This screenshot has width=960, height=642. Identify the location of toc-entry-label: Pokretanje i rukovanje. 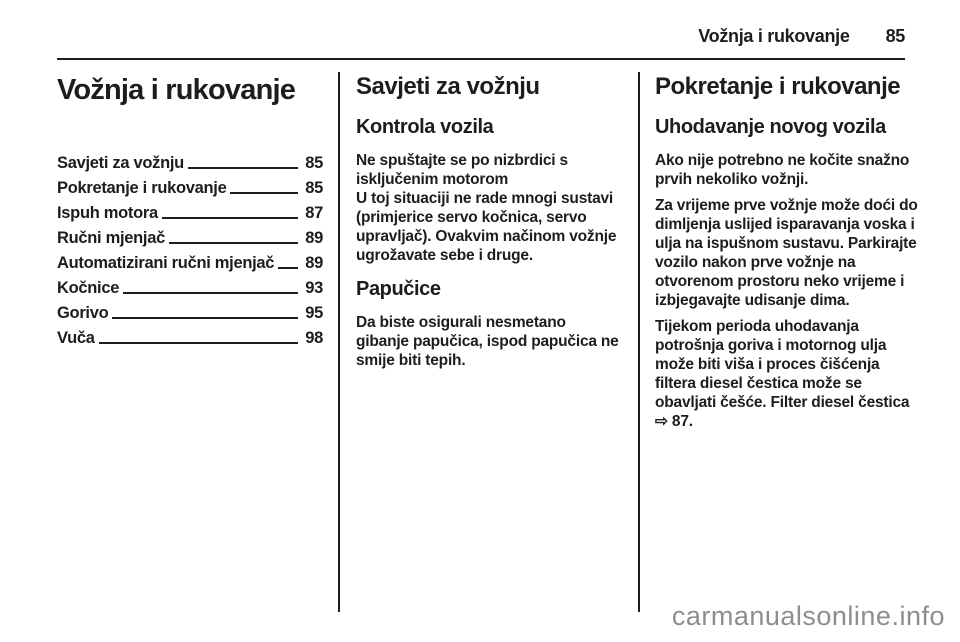
(142, 188).